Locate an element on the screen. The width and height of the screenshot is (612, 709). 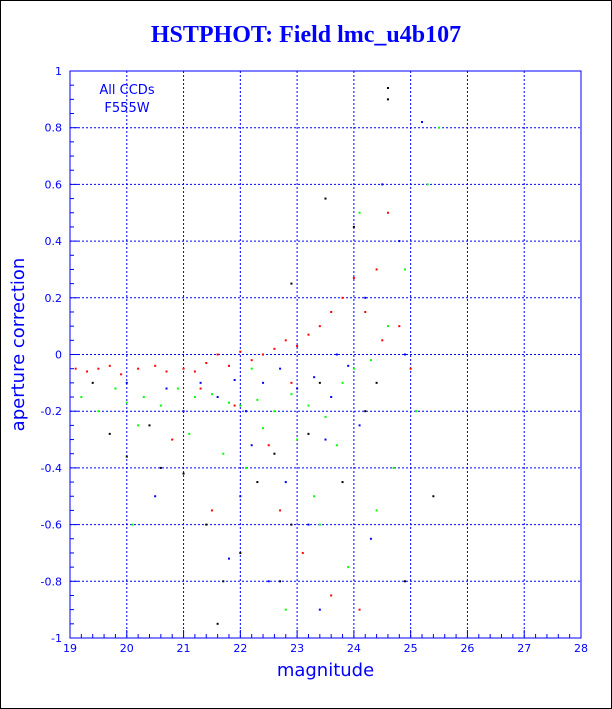
y-tick-label: 0.4 is located at coordinates (54, 241).